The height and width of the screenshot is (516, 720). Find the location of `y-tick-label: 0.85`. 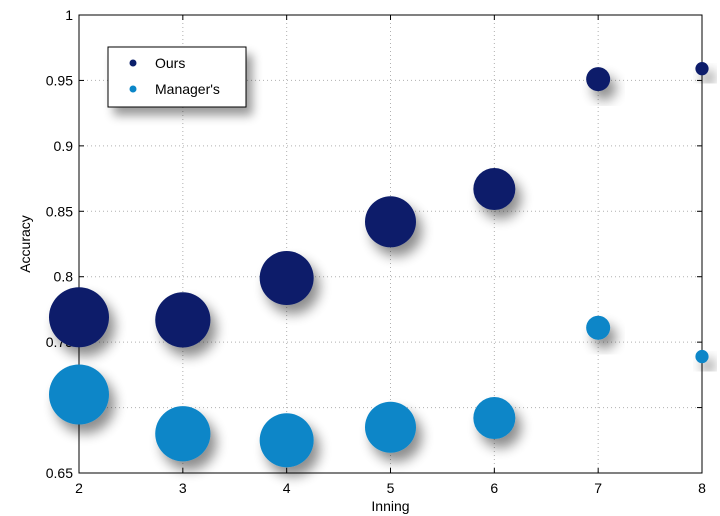

y-tick-label: 0.85 is located at coordinates (59, 211).